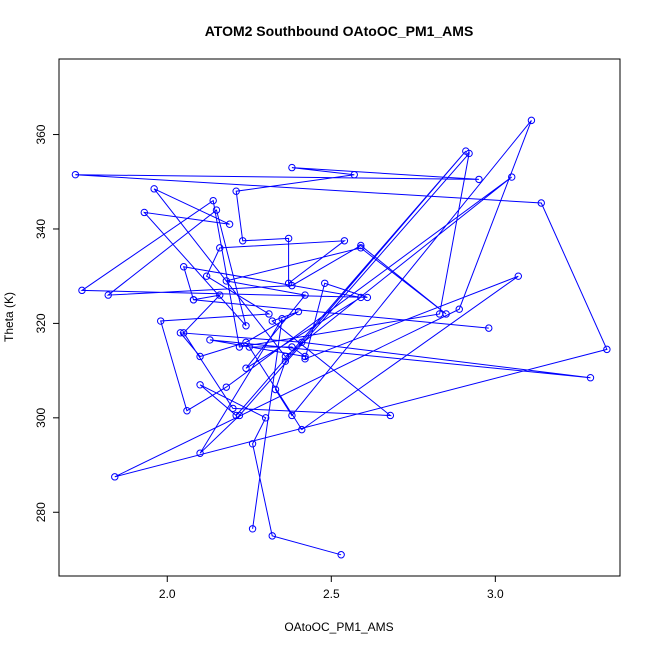 The width and height of the screenshot is (650, 650). Describe the element at coordinates (41, 512) in the screenshot. I see `y-tick-label: 280` at that location.